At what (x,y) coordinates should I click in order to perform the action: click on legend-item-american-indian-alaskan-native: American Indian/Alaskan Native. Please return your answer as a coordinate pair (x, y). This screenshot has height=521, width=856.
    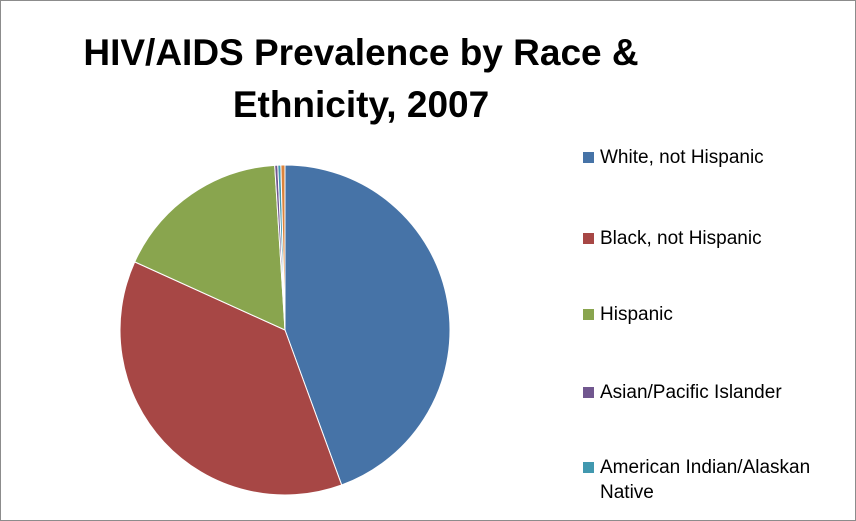
    Looking at the image, I should click on (713, 480).